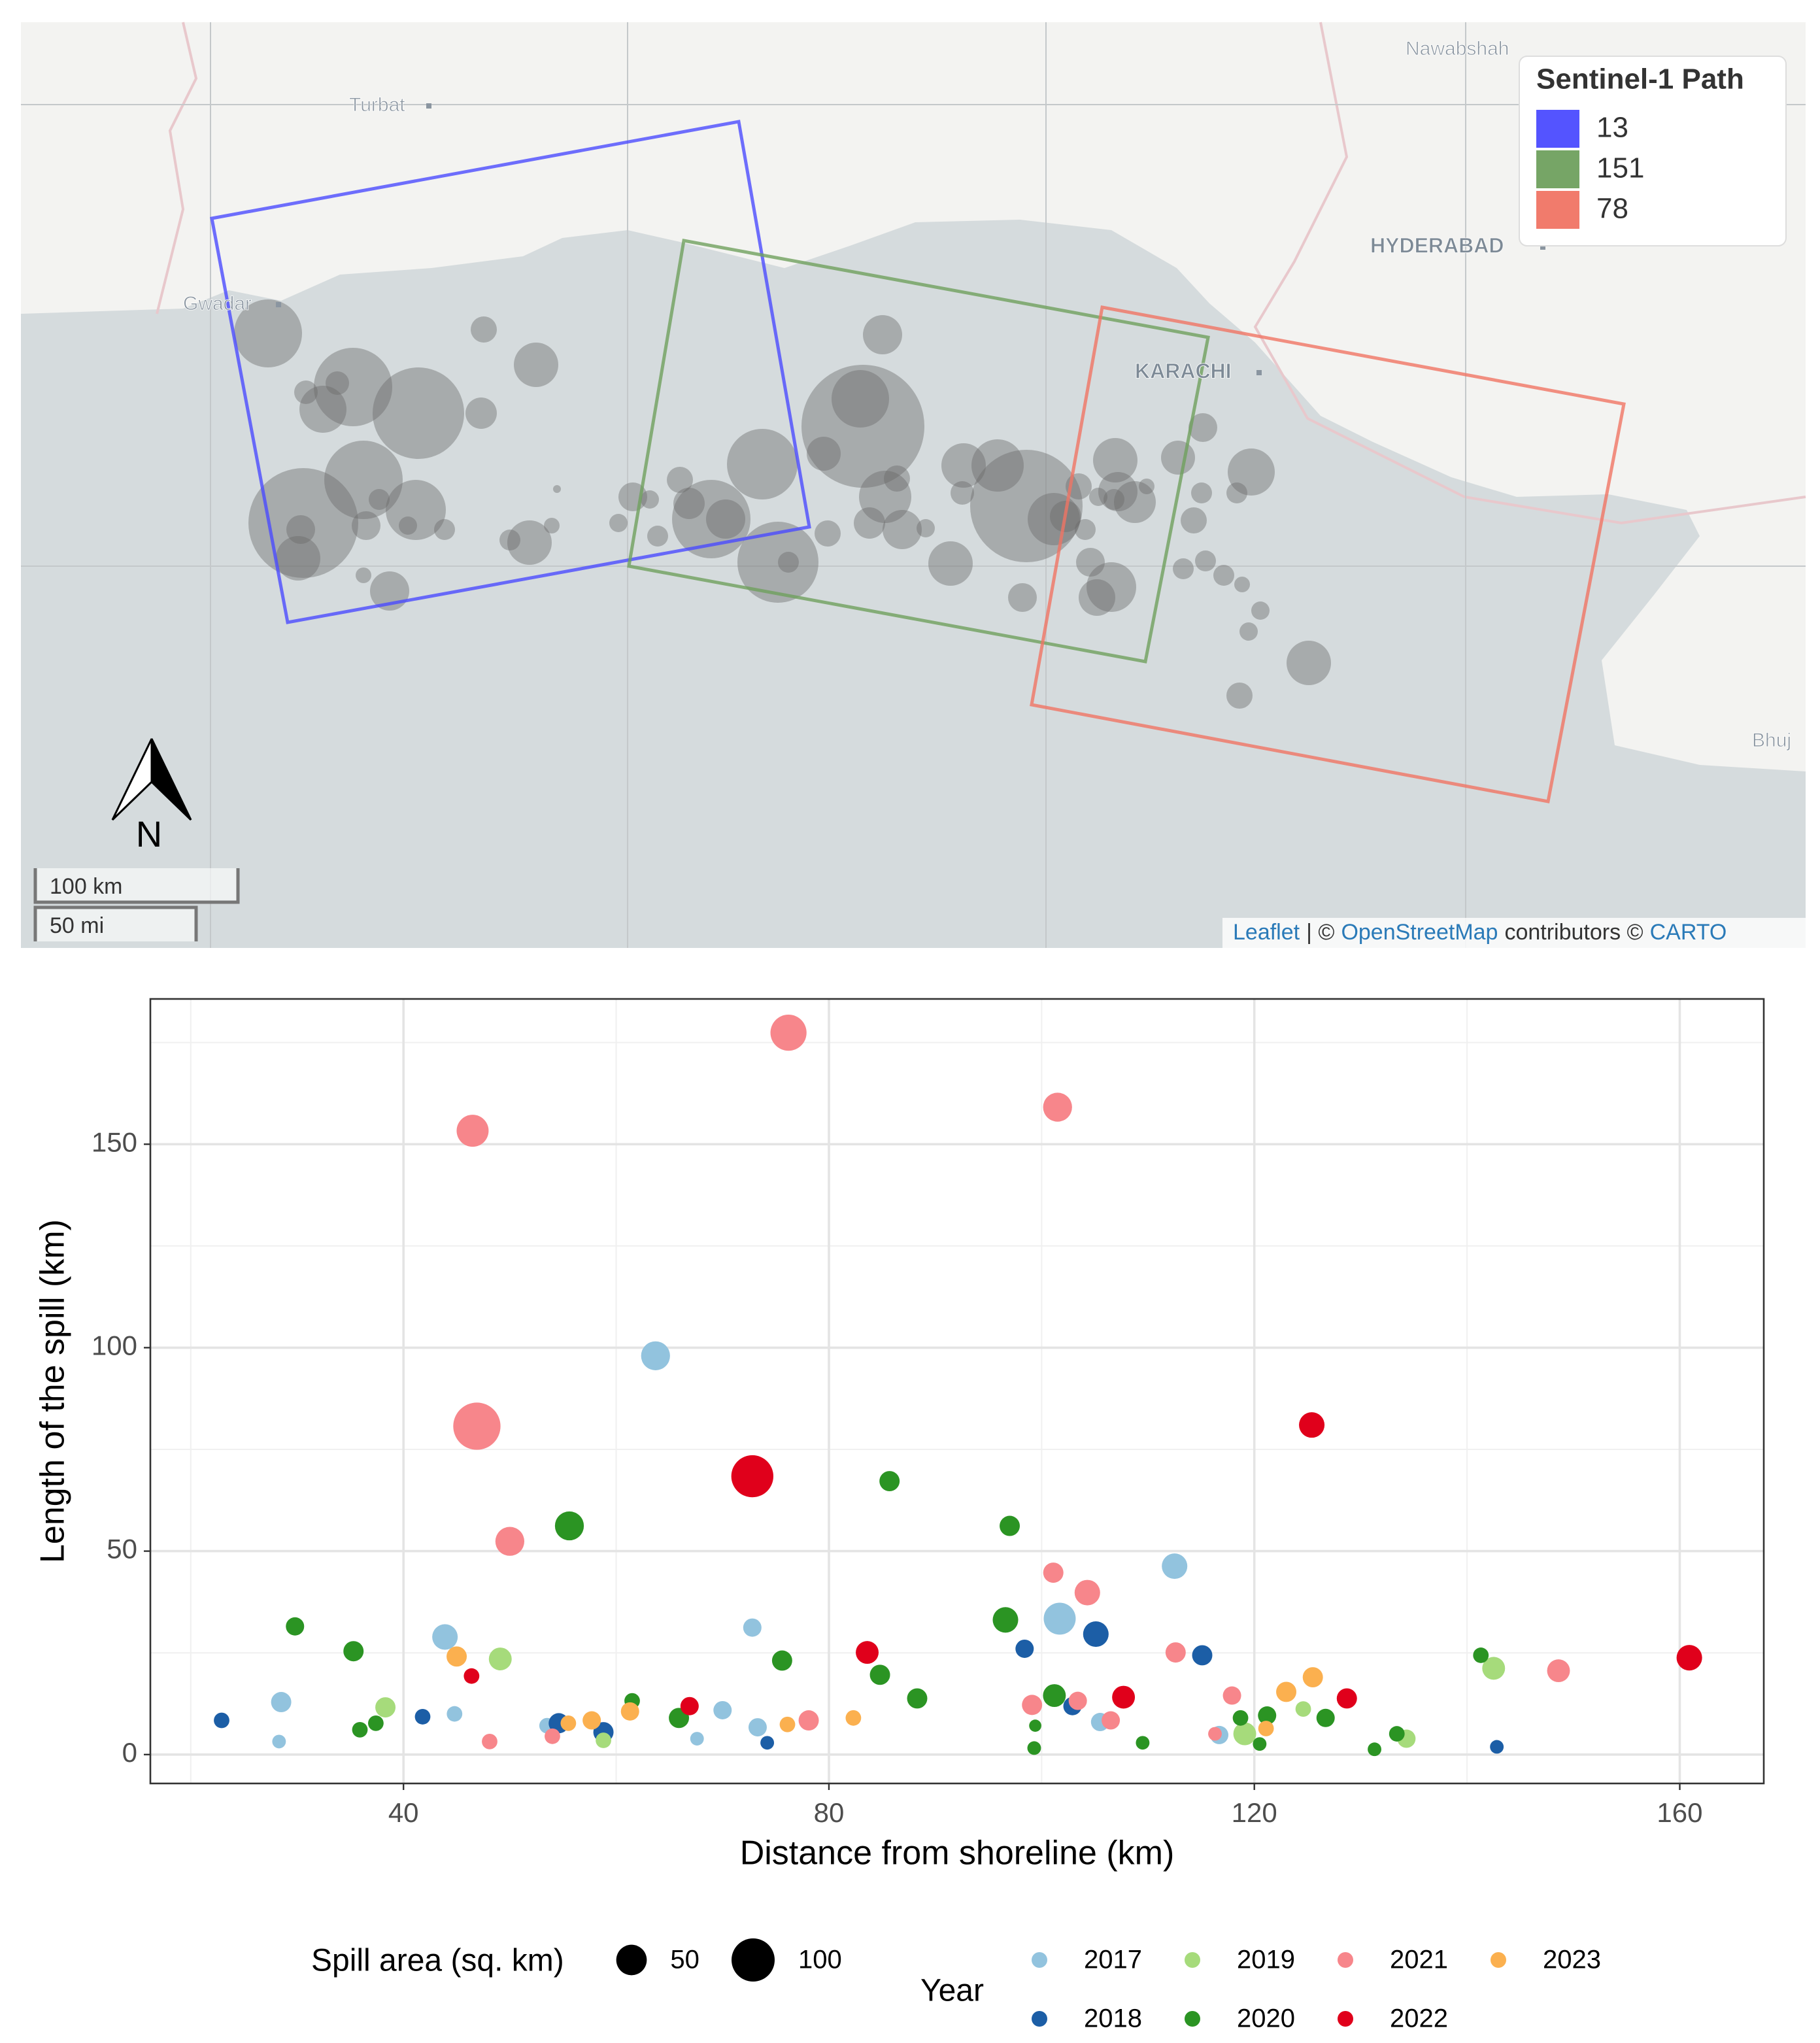  What do you see at coordinates (114, 1345) in the screenshot?
I see `y-tick-label: 100` at bounding box center [114, 1345].